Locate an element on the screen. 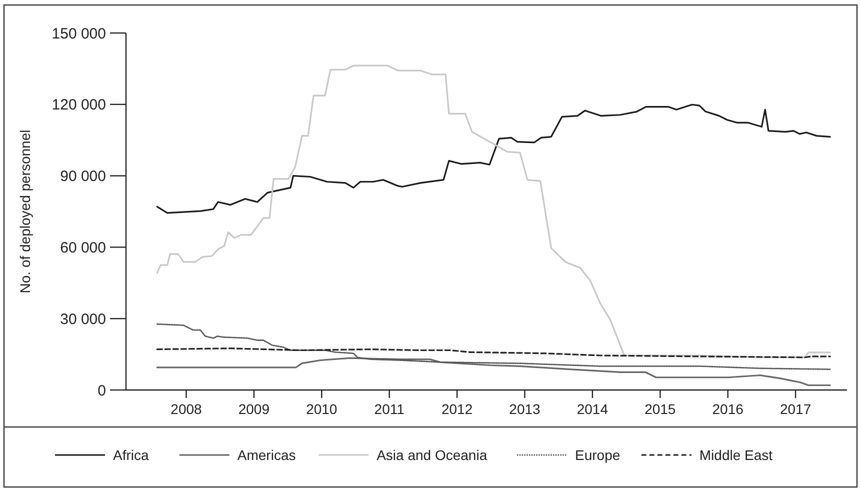 The width and height of the screenshot is (861, 490). legend-label: Africa is located at coordinates (131, 455).